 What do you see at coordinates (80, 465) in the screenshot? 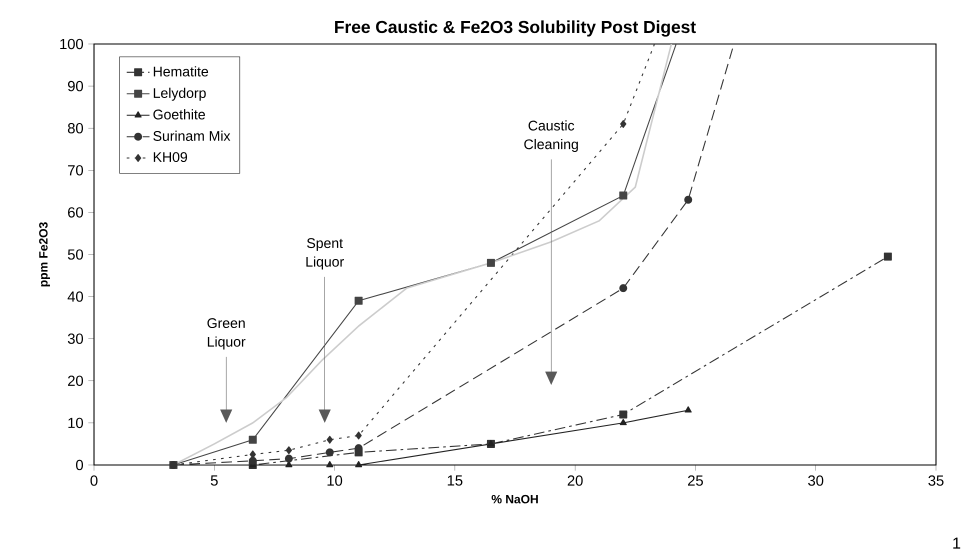
I see `y-tick-label: 0` at bounding box center [80, 465].